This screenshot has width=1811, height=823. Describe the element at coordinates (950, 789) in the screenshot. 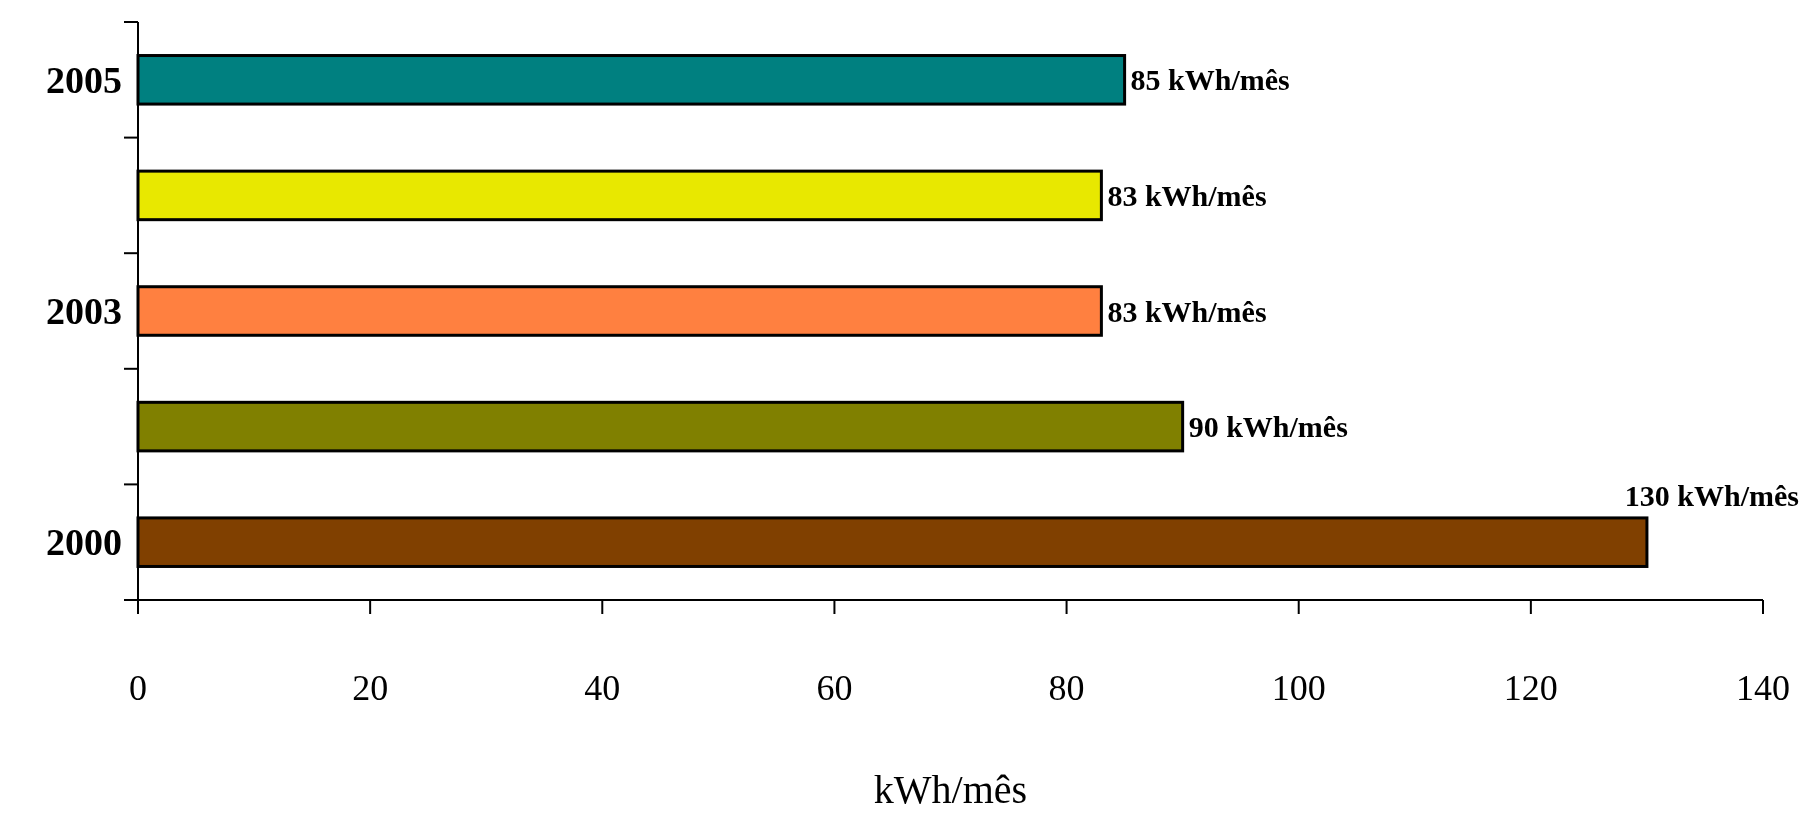

I see `x-axis-title: kWh/mês` at that location.